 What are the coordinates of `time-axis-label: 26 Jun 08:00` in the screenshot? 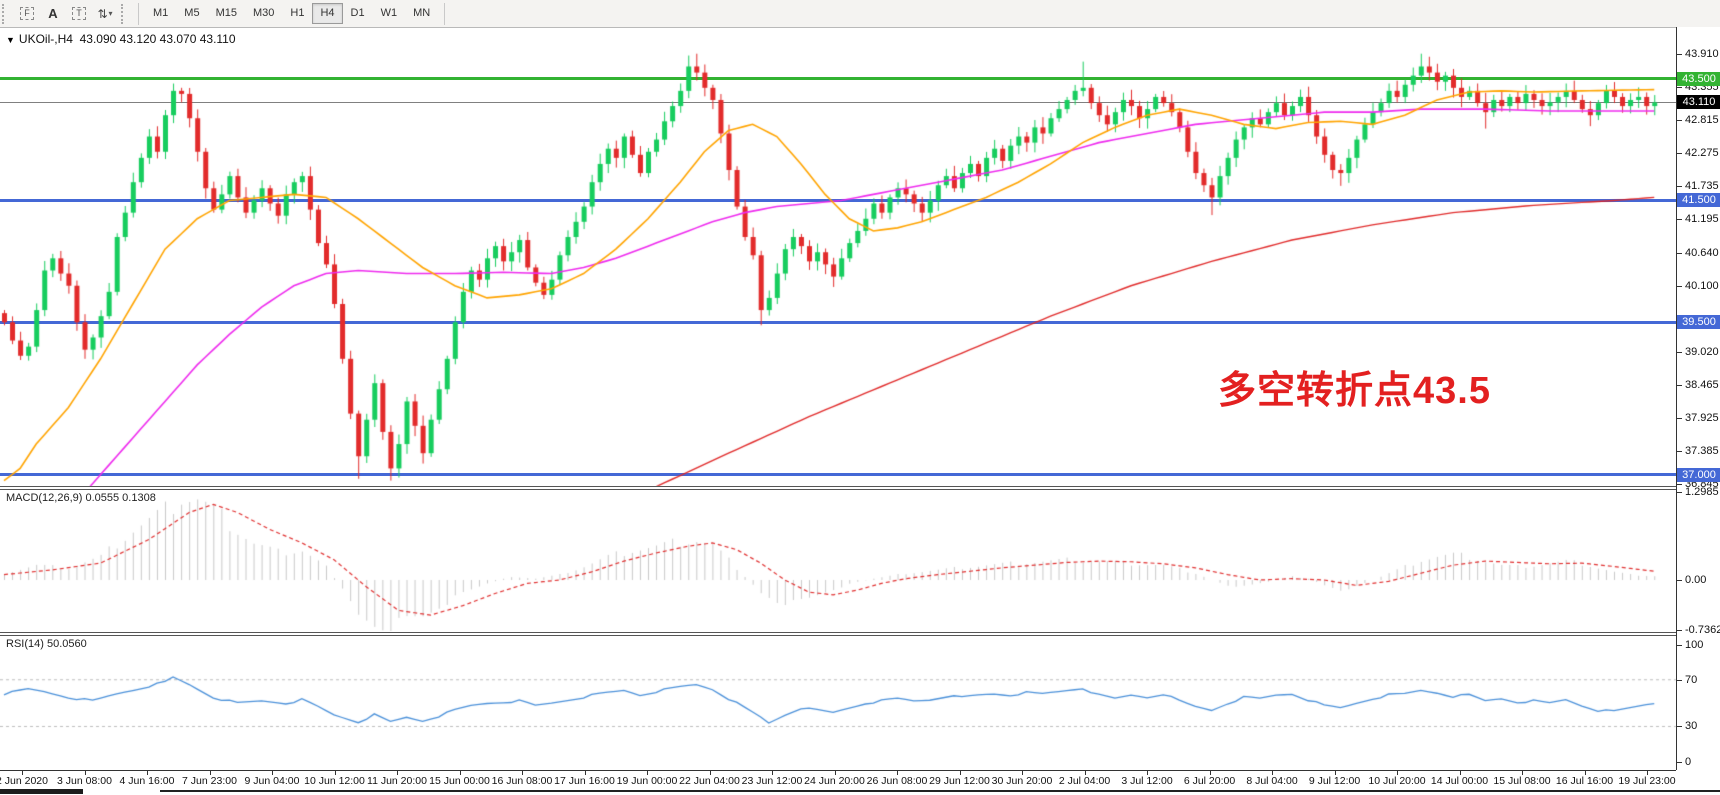 It's located at (897, 781).